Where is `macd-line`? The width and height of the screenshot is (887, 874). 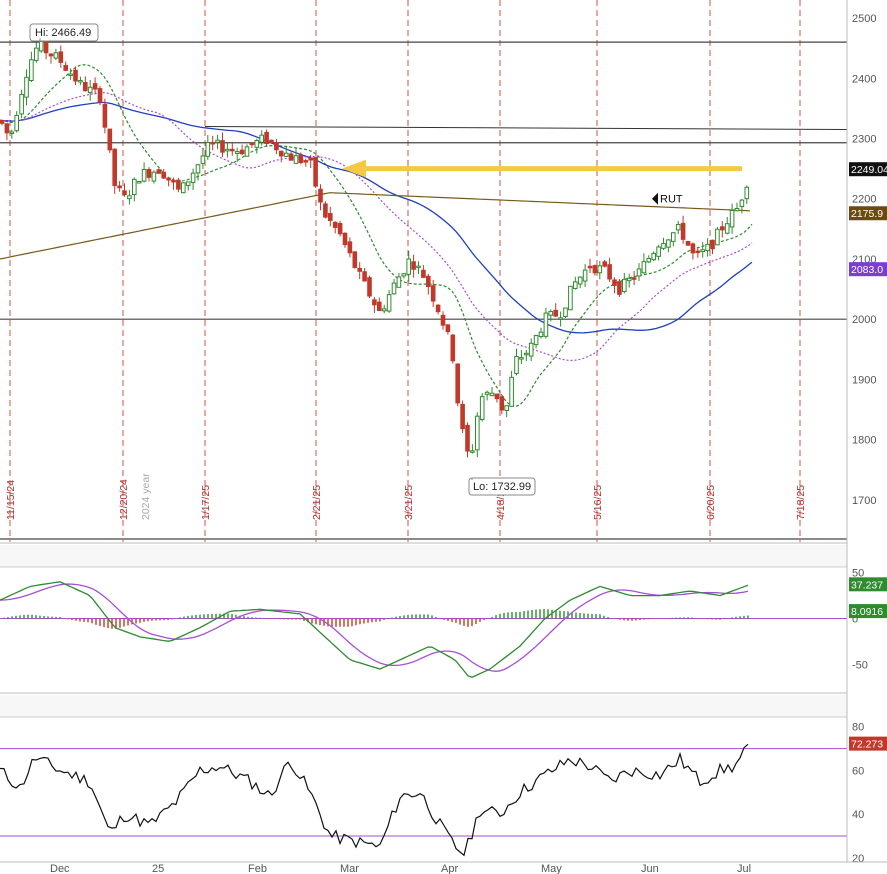 macd-line is located at coordinates (374, 630).